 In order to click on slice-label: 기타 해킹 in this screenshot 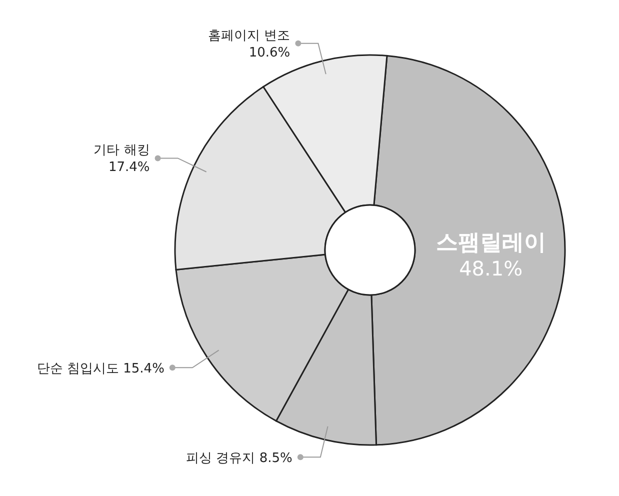, I will do `click(122, 150)`.